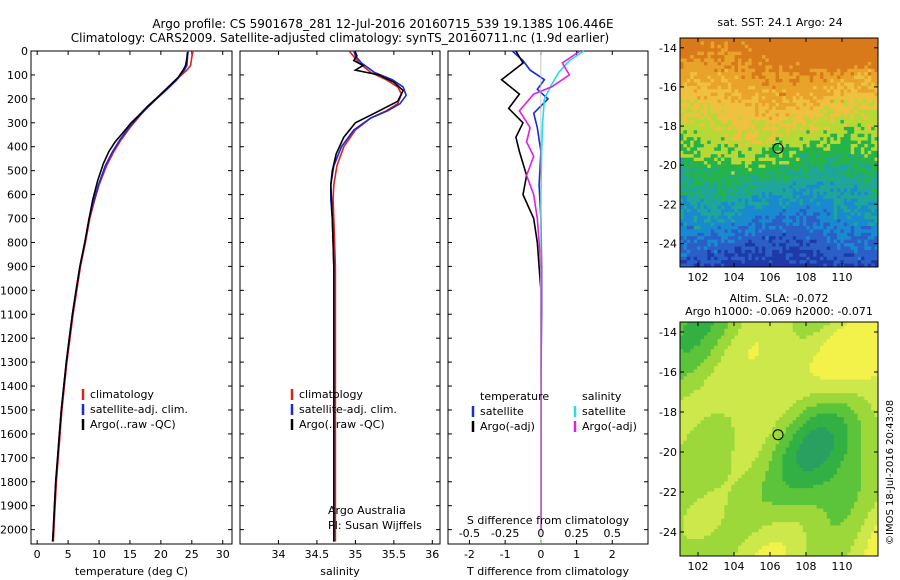 This screenshot has width=900, height=580. I want to click on s-tick-label: 0.25, so click(576, 533).